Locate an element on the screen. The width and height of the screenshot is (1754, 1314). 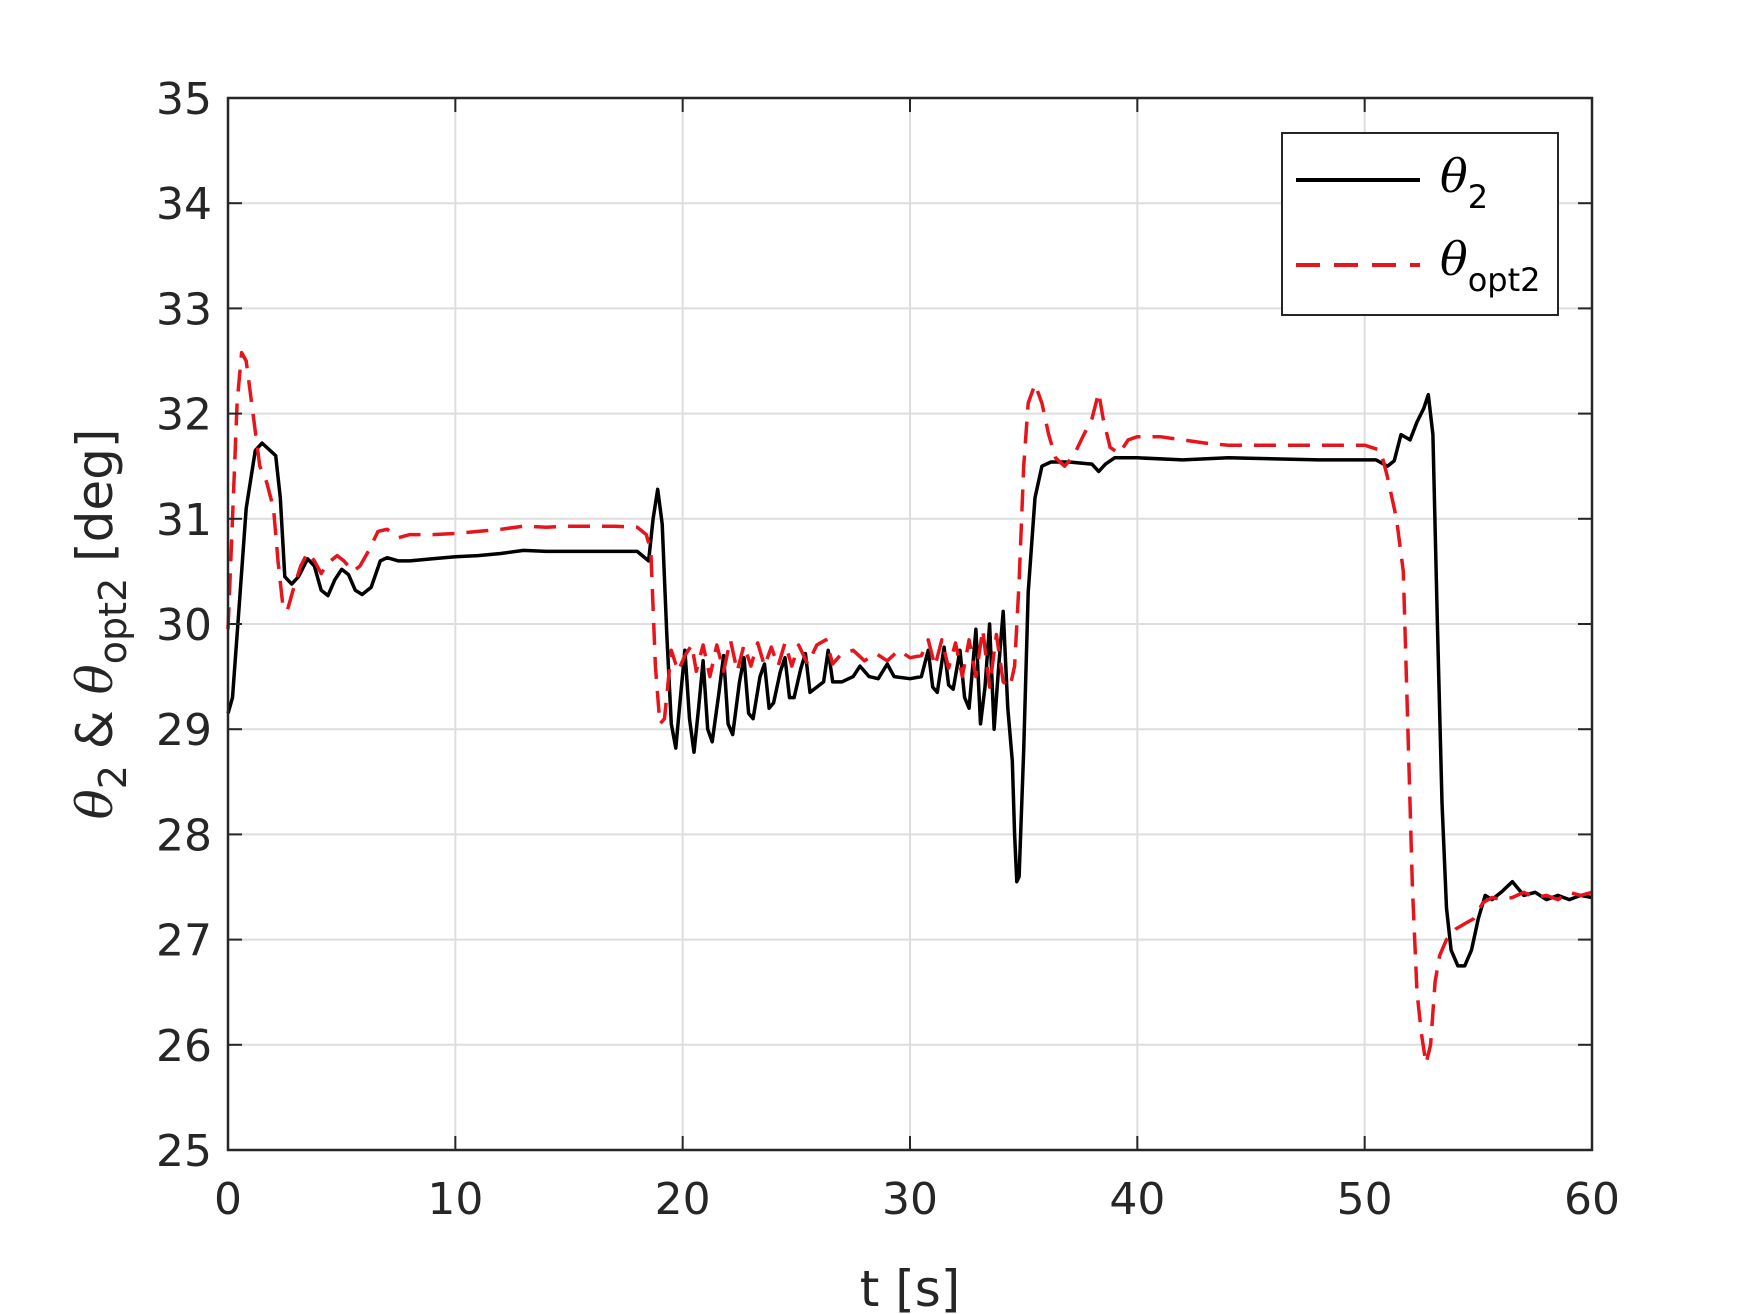
y-title-unit: [deg] is located at coordinates (95, 503).